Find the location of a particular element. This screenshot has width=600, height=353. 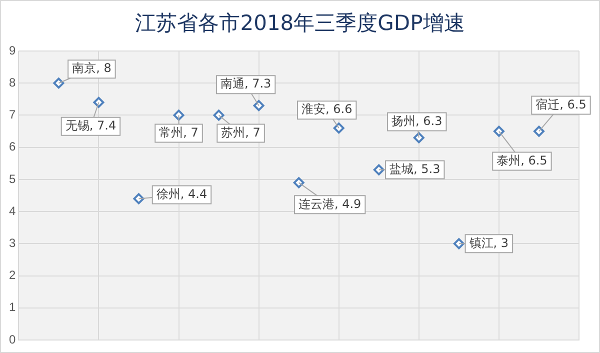

data-label: 连云港, 4.9 is located at coordinates (330, 203).